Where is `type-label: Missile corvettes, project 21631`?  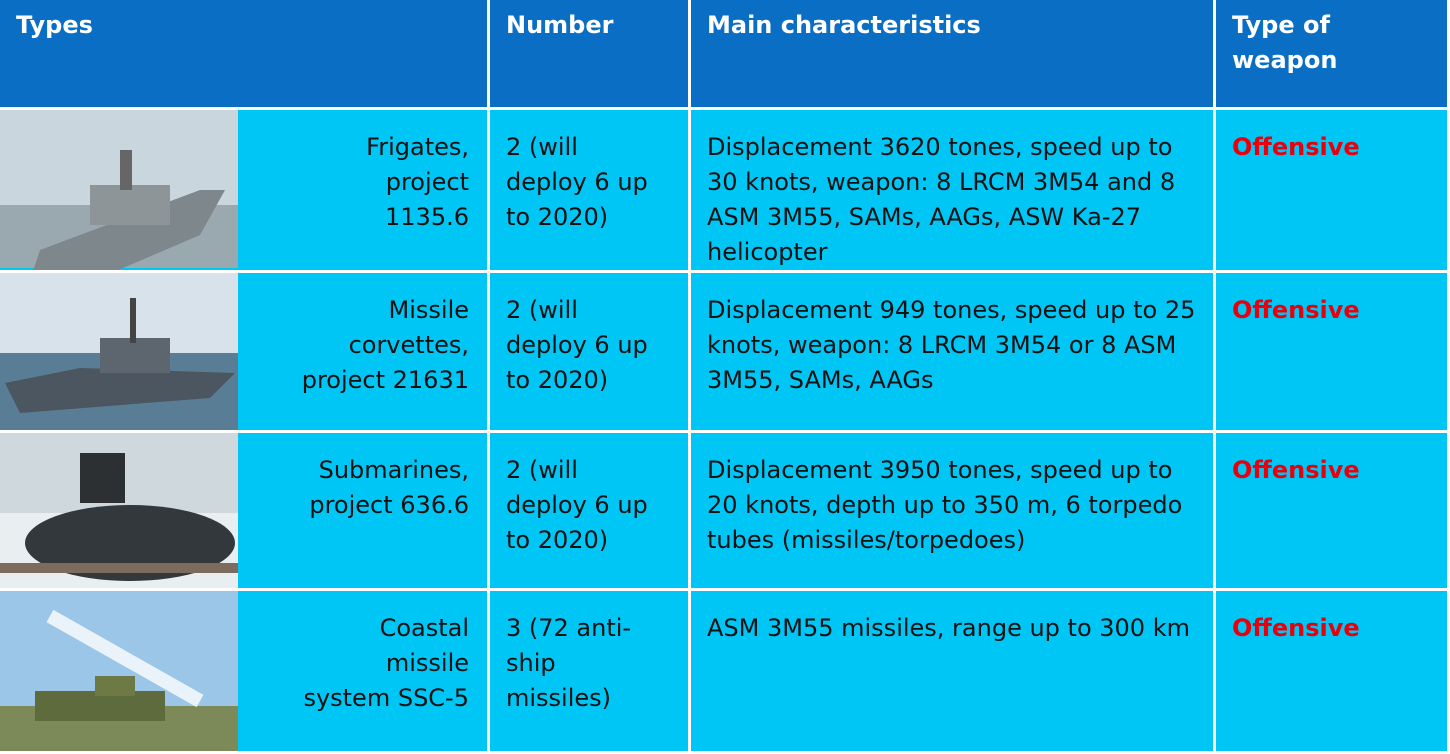
type-label: Missile corvettes, project 21631 is located at coordinates (385, 345).